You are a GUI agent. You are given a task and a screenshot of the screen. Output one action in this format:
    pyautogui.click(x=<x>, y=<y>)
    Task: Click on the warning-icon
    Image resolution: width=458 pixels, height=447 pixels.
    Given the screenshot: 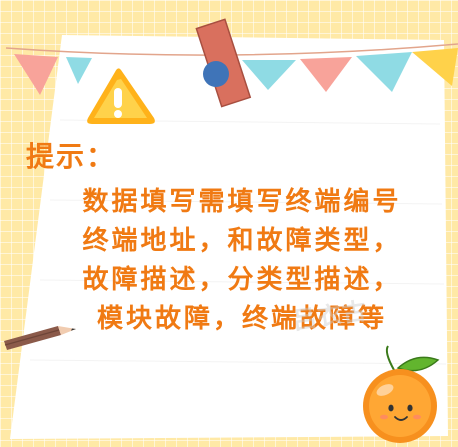 What is the action you would take?
    pyautogui.click(x=121, y=96)
    